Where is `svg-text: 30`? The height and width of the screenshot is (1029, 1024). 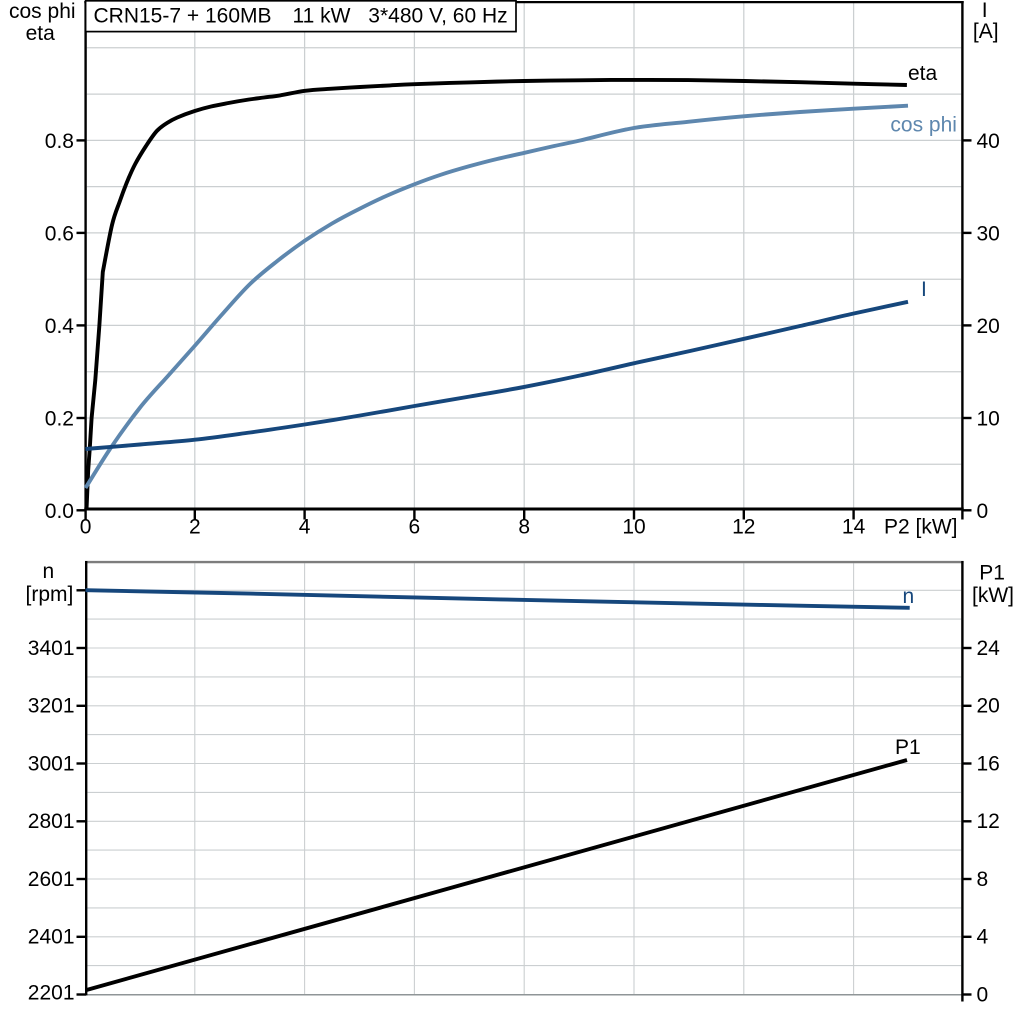
svg-text: 30 is located at coordinates (988, 234).